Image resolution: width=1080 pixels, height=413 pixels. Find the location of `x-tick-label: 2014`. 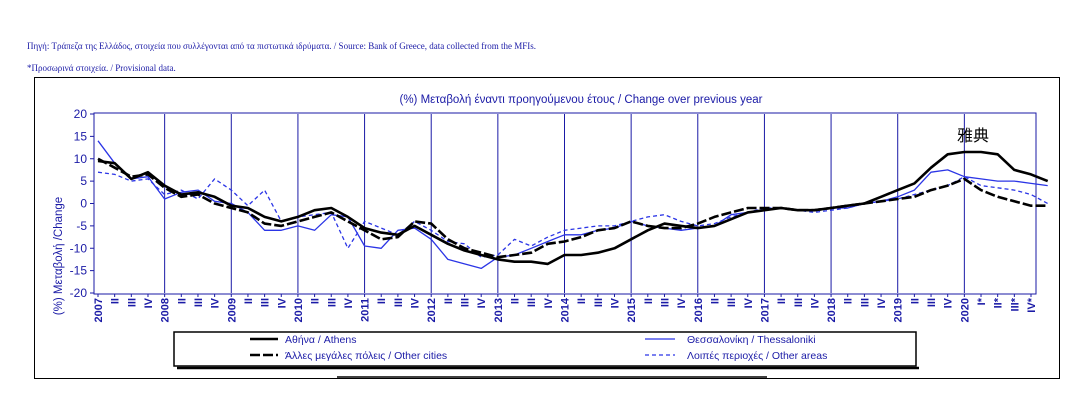

x-tick-label: 2014 is located at coordinates (566, 309).